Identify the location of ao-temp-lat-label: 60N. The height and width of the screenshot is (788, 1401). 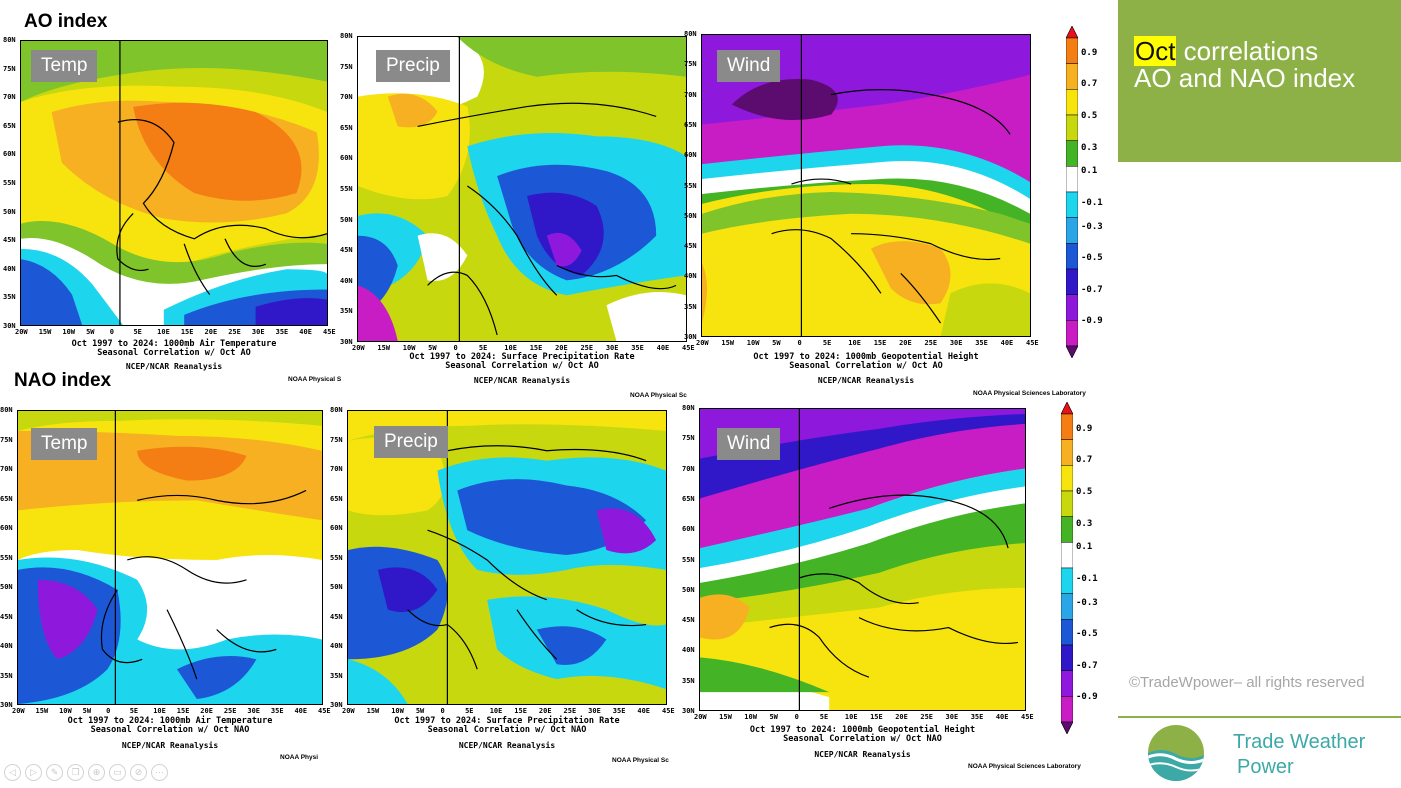
(9, 154).